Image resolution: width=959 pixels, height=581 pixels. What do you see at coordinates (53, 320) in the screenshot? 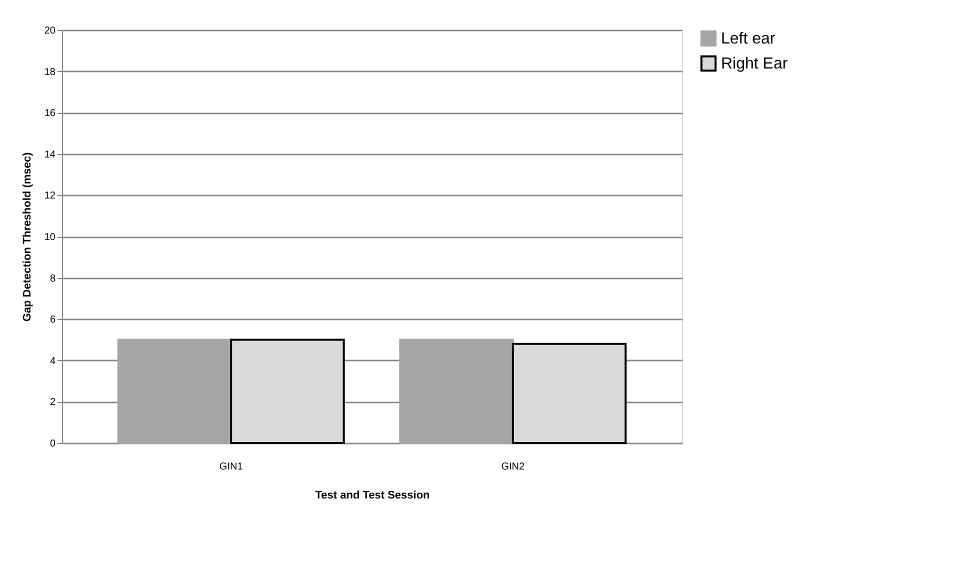
I see `y-tick-label: 6` at bounding box center [53, 320].